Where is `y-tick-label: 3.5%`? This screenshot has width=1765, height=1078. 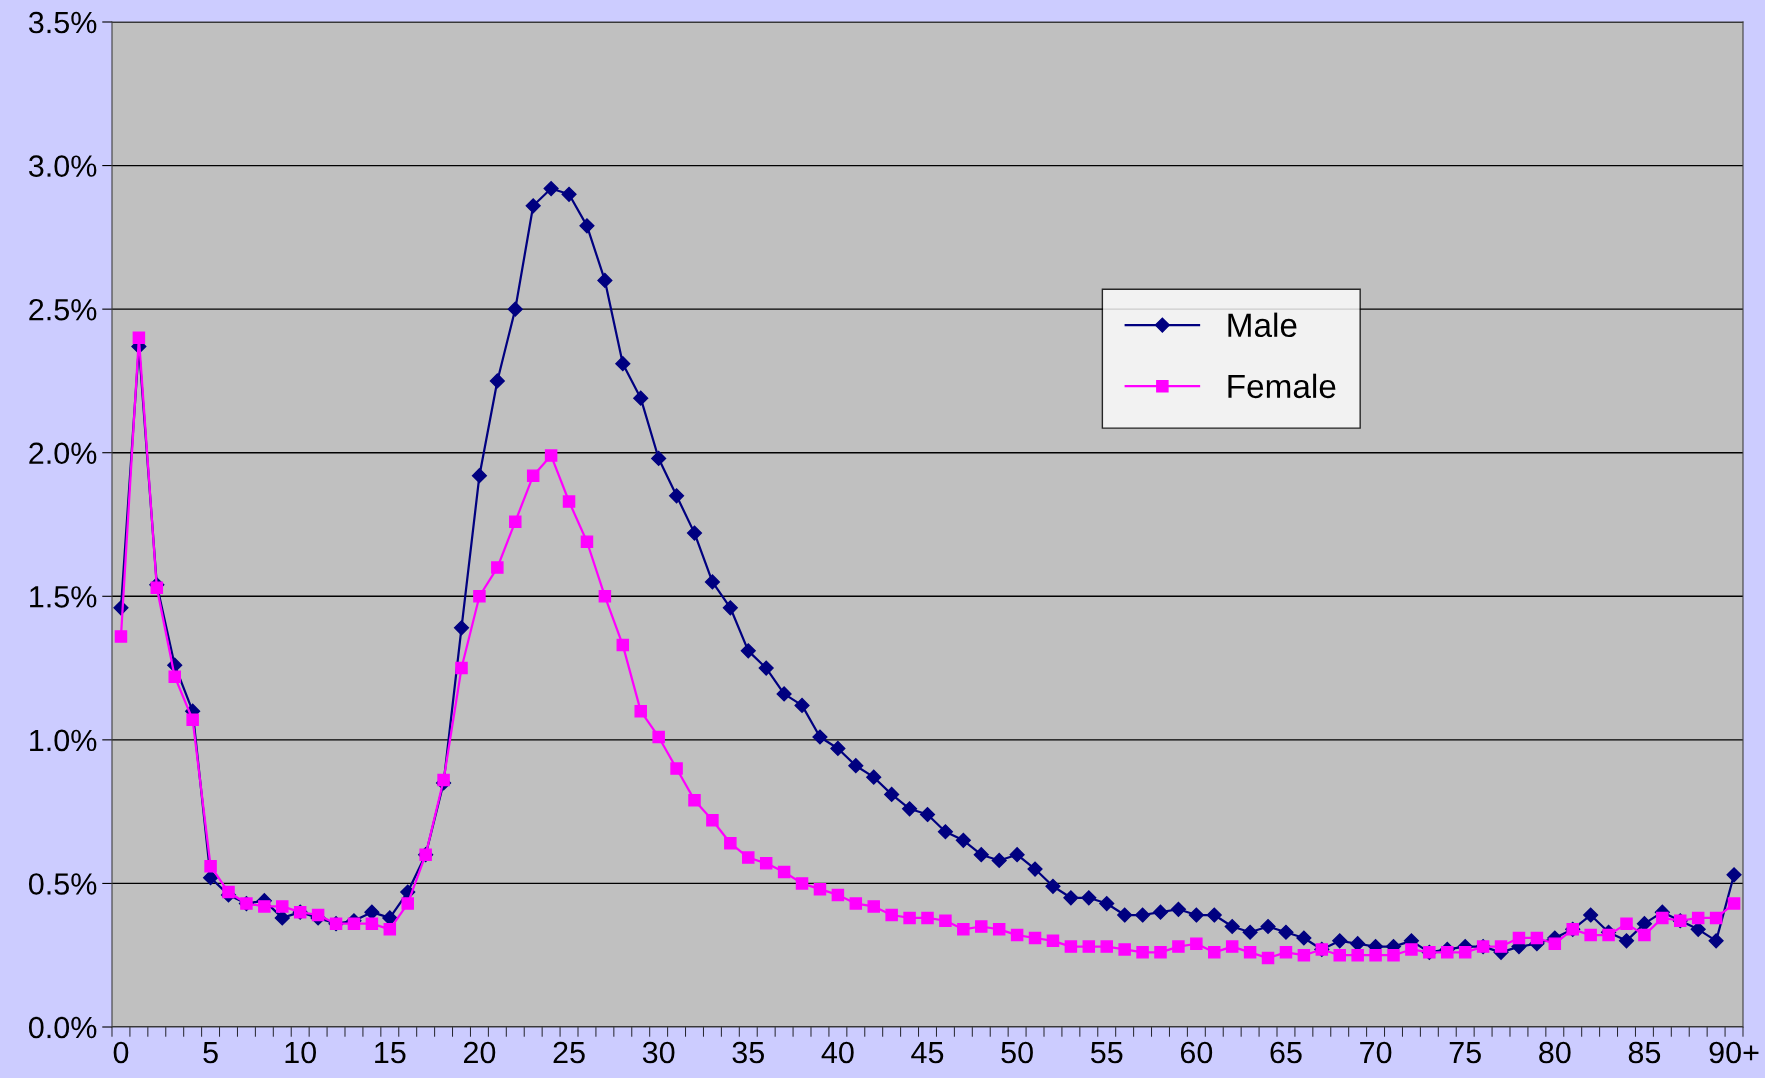
y-tick-label: 3.5% is located at coordinates (62, 22).